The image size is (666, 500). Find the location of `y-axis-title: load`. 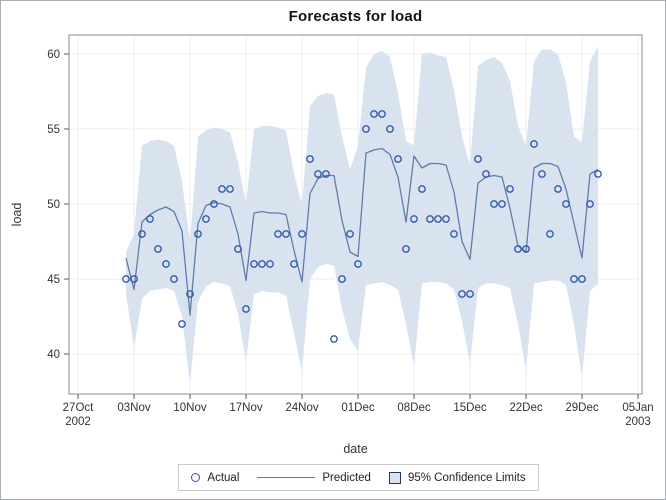

y-axis-title: load is located at coordinates (17, 215).